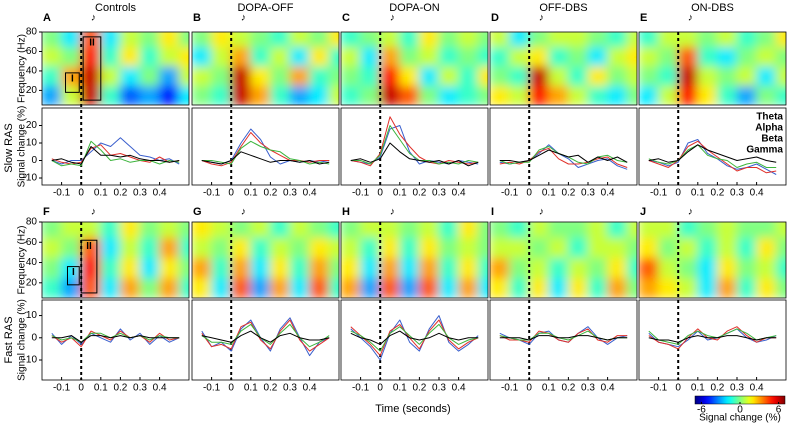  What do you see at coordinates (22, 68) in the screenshot?
I see `y-axis-label: Frequency (Hz)` at bounding box center [22, 68].